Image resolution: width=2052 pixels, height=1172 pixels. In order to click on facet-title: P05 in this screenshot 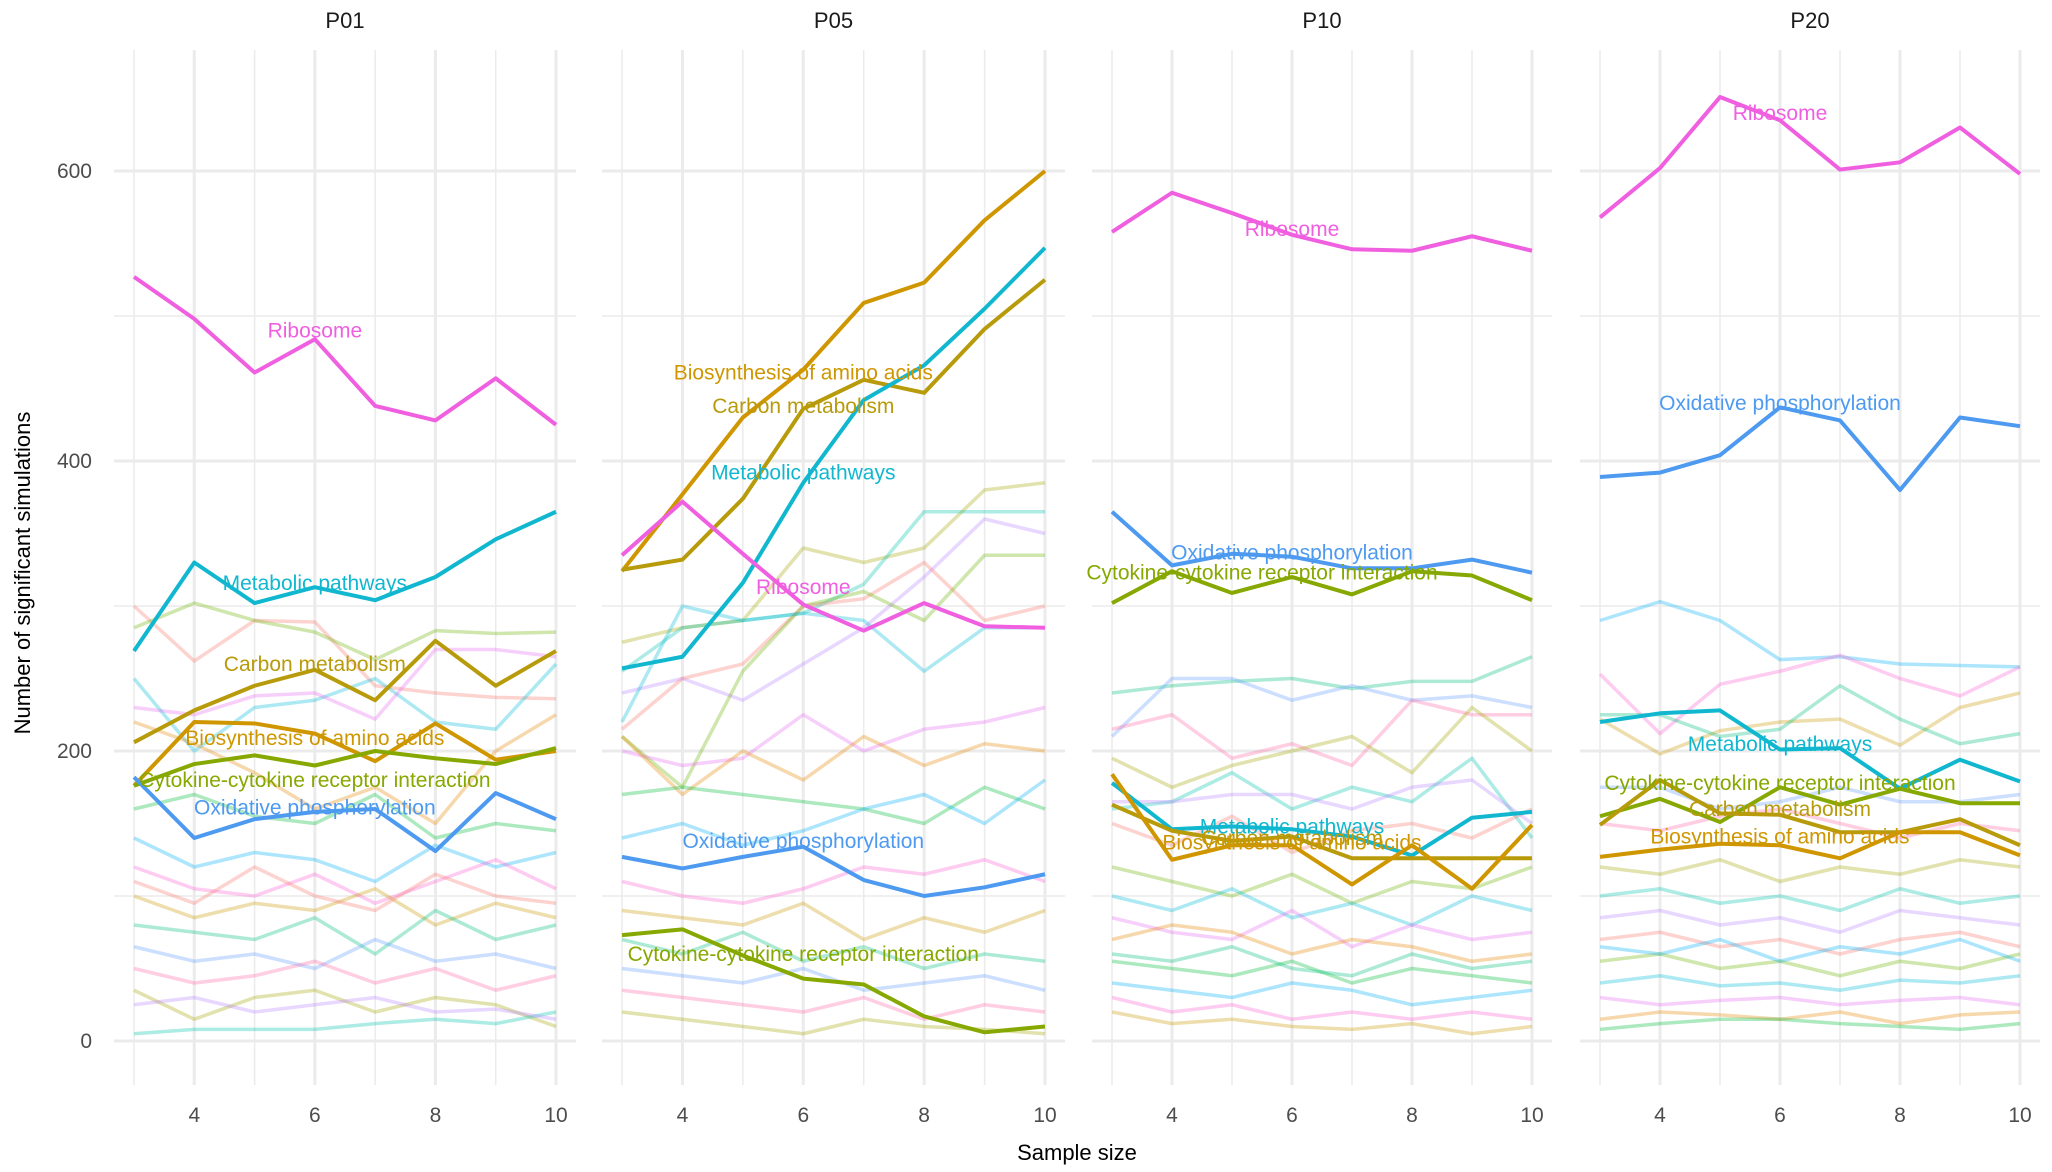, I will do `click(833, 20)`.